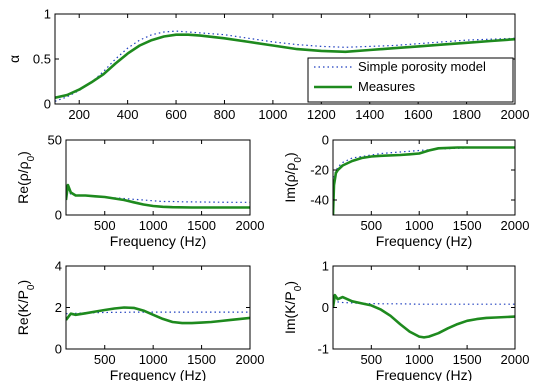 The image size is (539, 381). What do you see at coordinates (58, 307) in the screenshot?
I see `y-tick-label: 2` at bounding box center [58, 307].